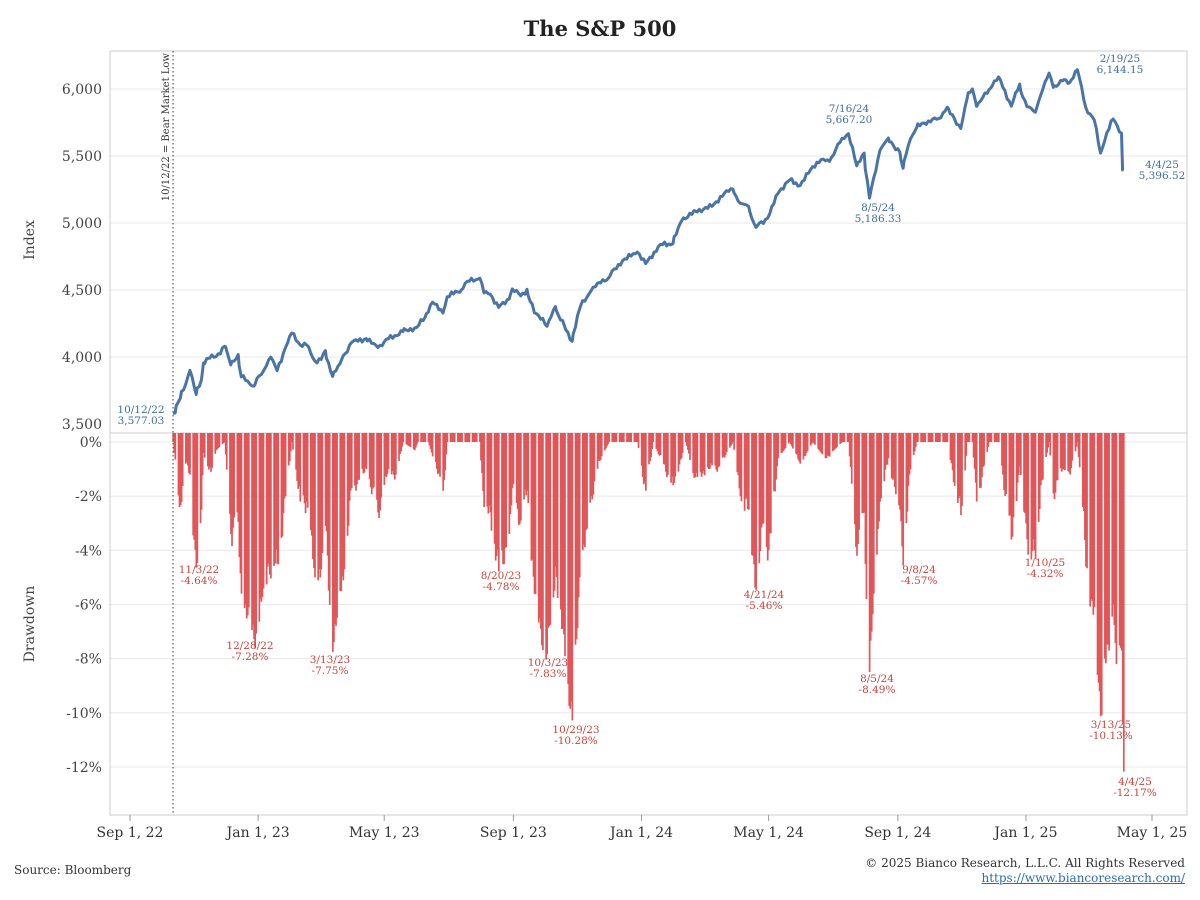  I want to click on index-annotation-value: 3,577.03, so click(141, 421).